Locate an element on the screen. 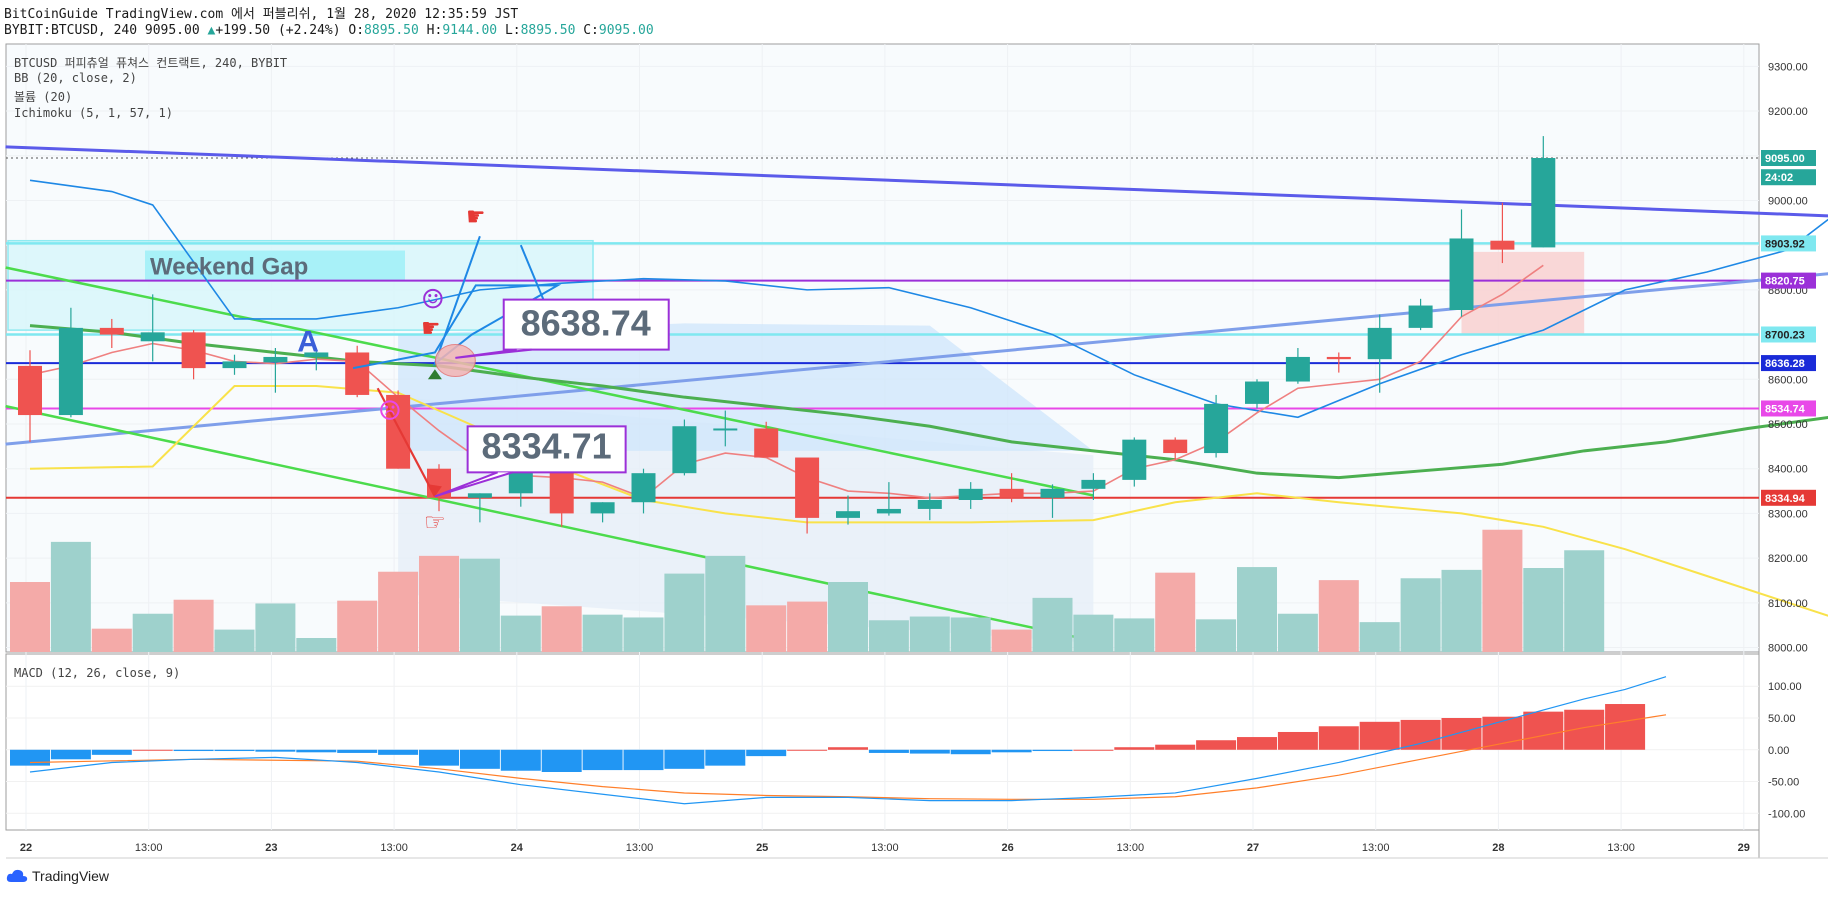  macd-legend: MACD (12, 26, close, 9) is located at coordinates (97, 673).